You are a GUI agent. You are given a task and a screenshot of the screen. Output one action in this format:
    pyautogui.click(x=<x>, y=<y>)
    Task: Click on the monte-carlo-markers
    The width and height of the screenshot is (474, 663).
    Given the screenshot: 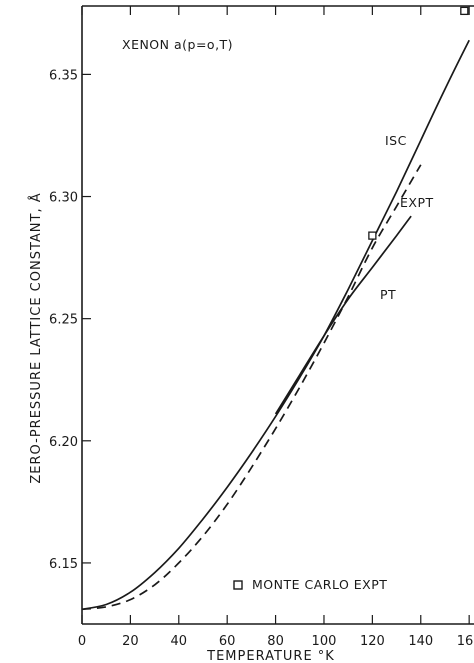 What is the action you would take?
    pyautogui.click(x=418, y=123)
    